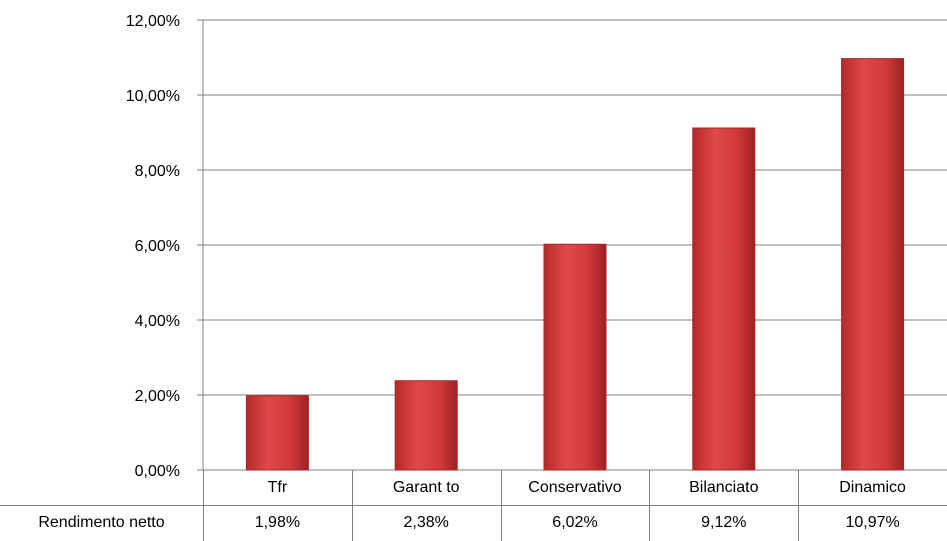  What do you see at coordinates (872, 487) in the screenshot?
I see `x-tick-label: Dinamico` at bounding box center [872, 487].